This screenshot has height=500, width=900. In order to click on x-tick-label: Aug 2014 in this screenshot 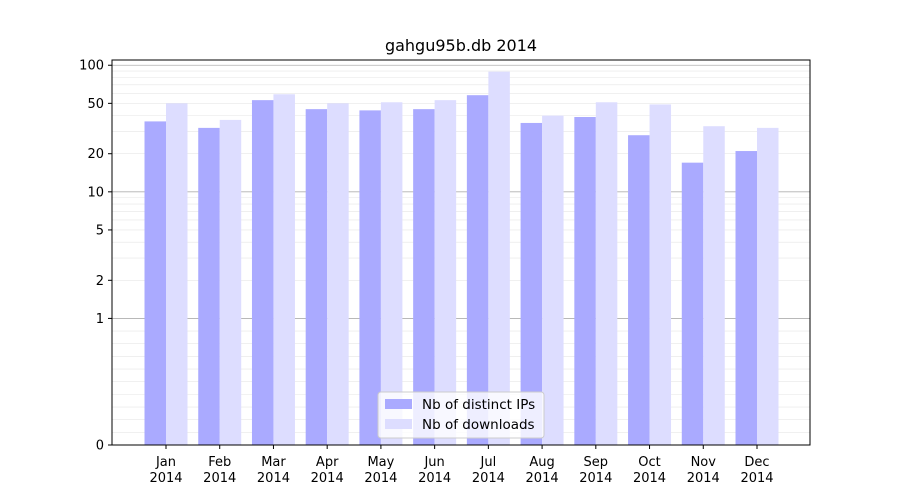, I will do `click(542, 470)`.